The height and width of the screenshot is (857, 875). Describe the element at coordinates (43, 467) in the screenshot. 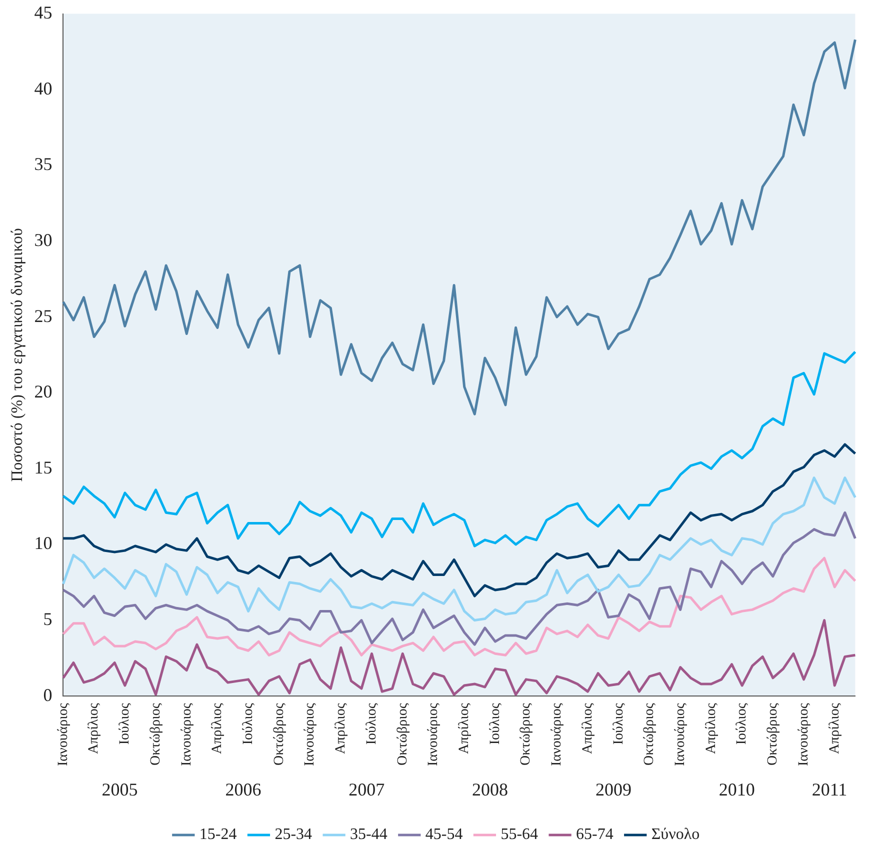

I see `y-tick-label: 15` at that location.